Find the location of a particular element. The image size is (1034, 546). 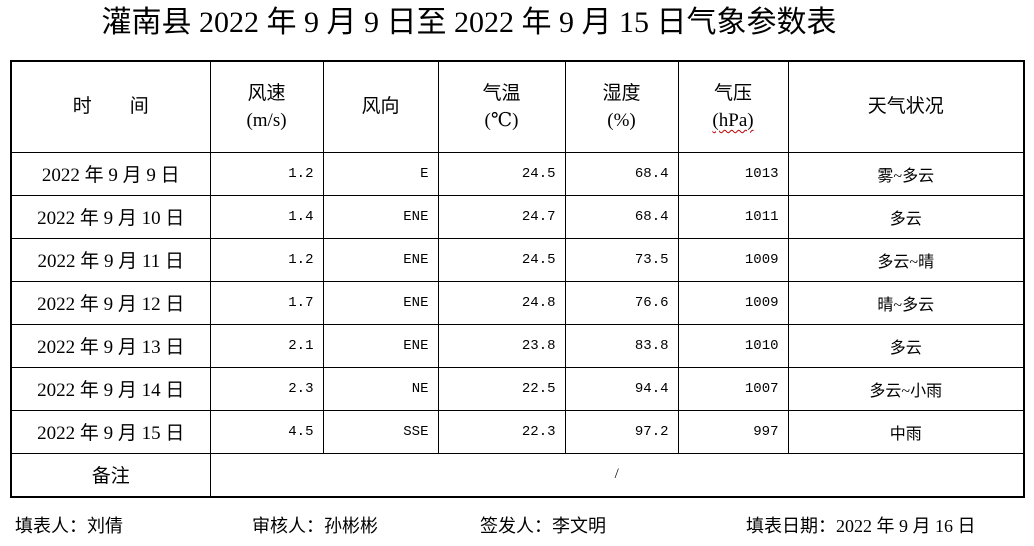

table-row: 2022 年 9 月 15 日 4.5 SSE 22.3 97.2 997 中雨 is located at coordinates (517, 431).